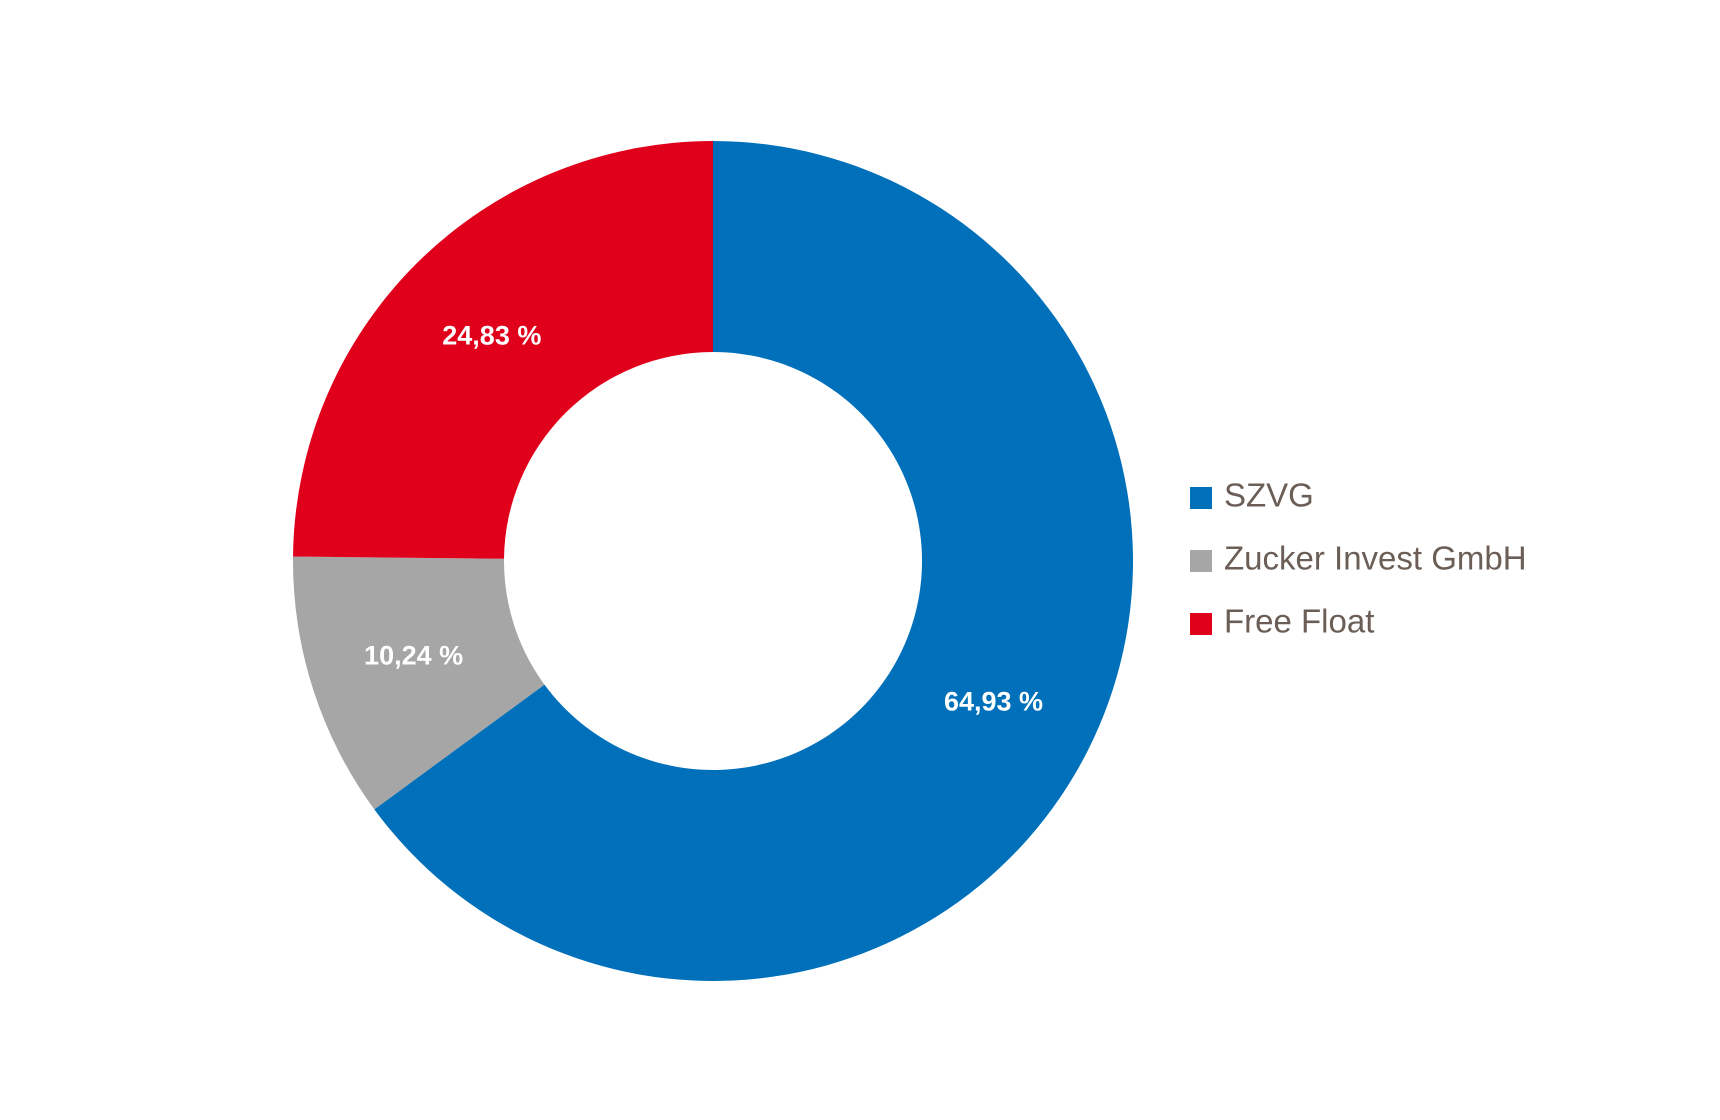  I want to click on slice-label: 10,24 %, so click(413, 655).